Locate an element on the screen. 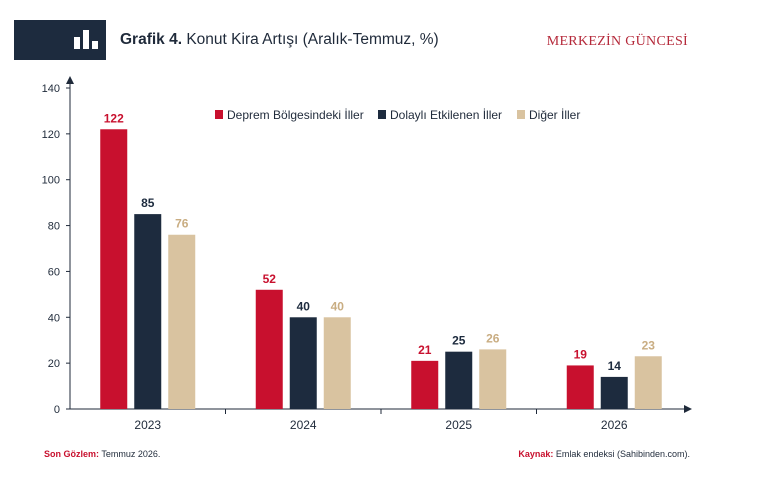 Image resolution: width=770 pixels, height=481 pixels. legend-label: Diğer İller is located at coordinates (554, 115).